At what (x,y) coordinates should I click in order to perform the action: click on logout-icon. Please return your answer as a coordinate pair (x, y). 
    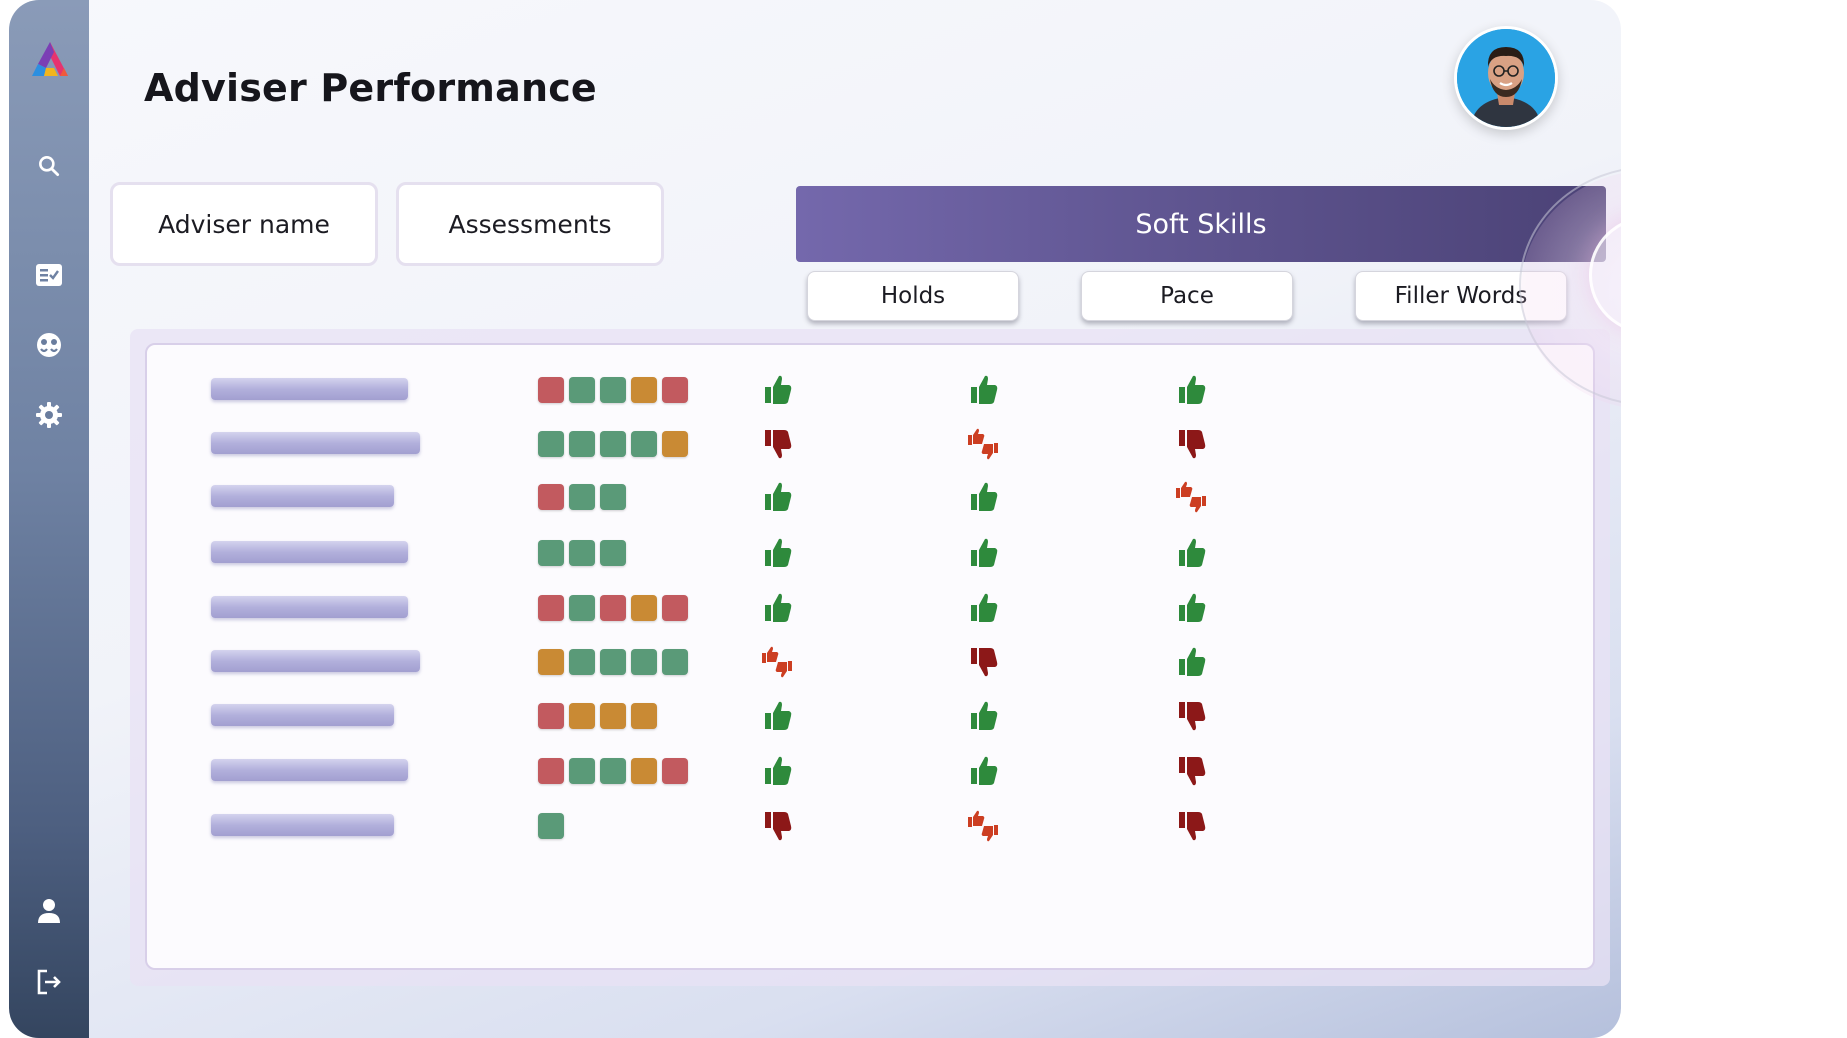
    Looking at the image, I should click on (49, 982).